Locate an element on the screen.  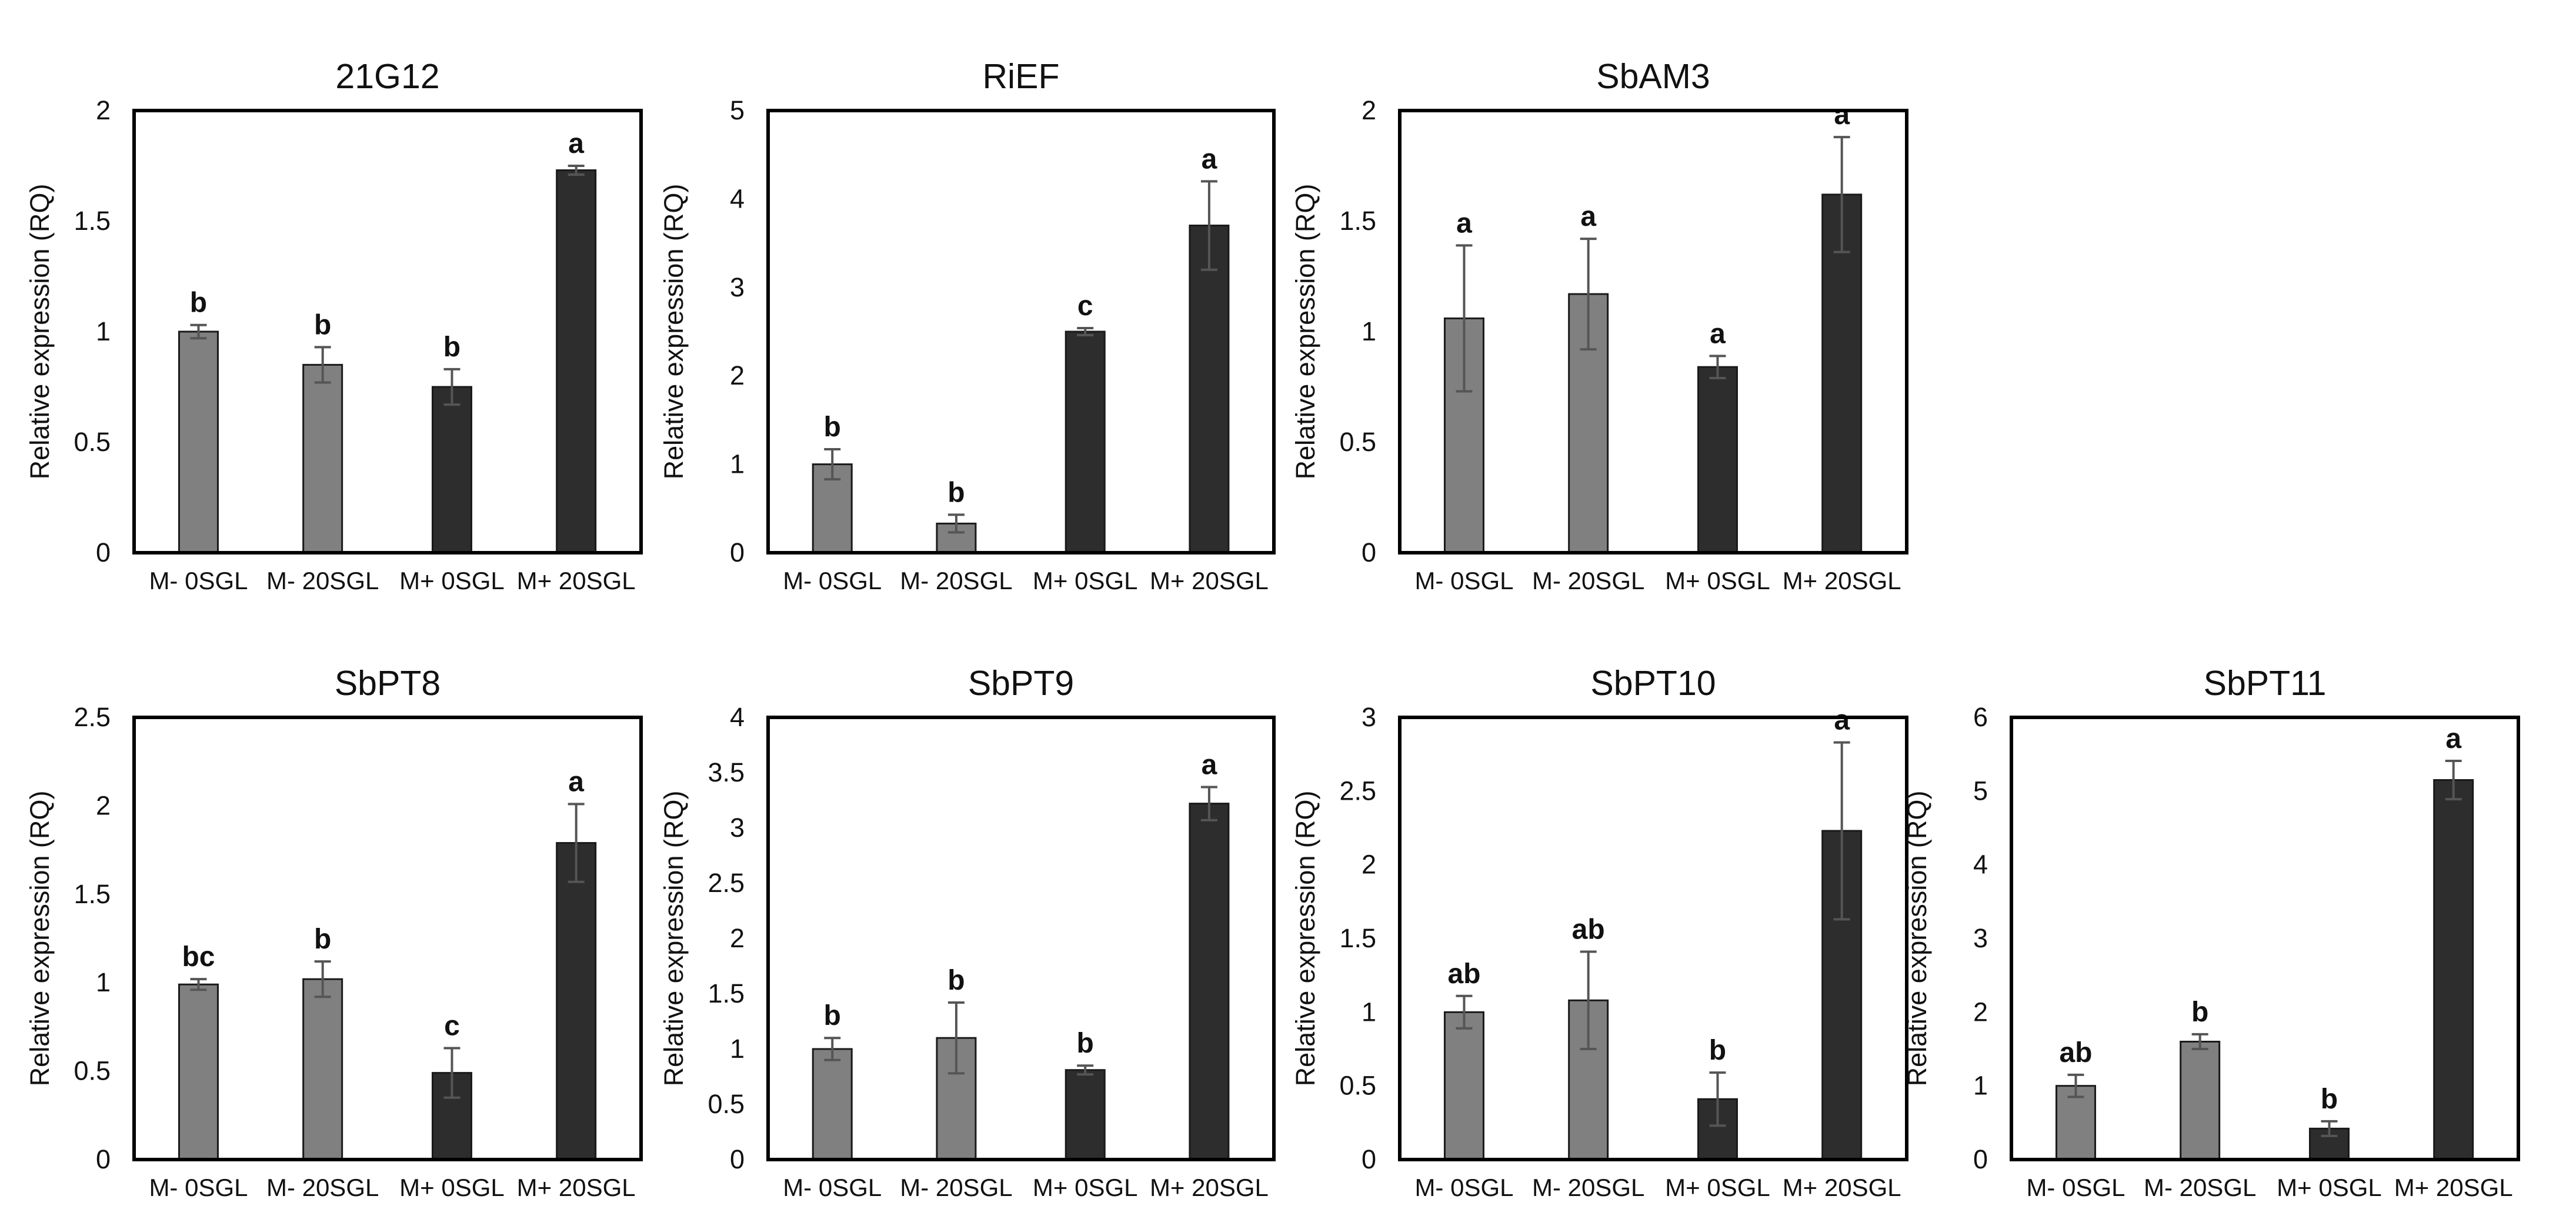
chart-title: SbPT8 is located at coordinates (388, 684).